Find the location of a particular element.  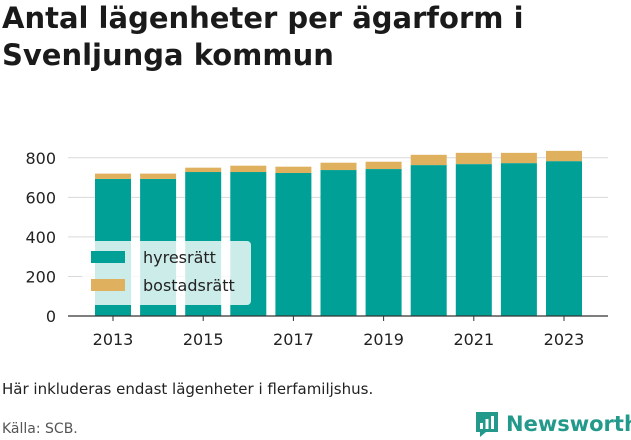

x-tick-label: 2015 is located at coordinates (203, 339).